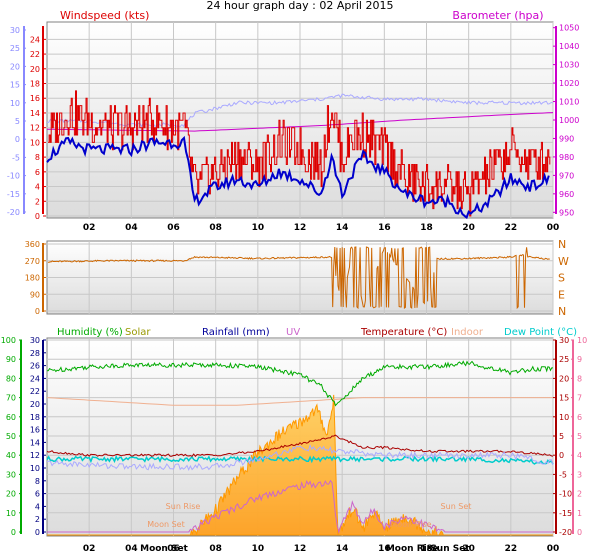 The height and width of the screenshot is (555, 600). What do you see at coordinates (565, 513) in the screenshot?
I see `temp-y-tick-label: -15` at bounding box center [565, 513].